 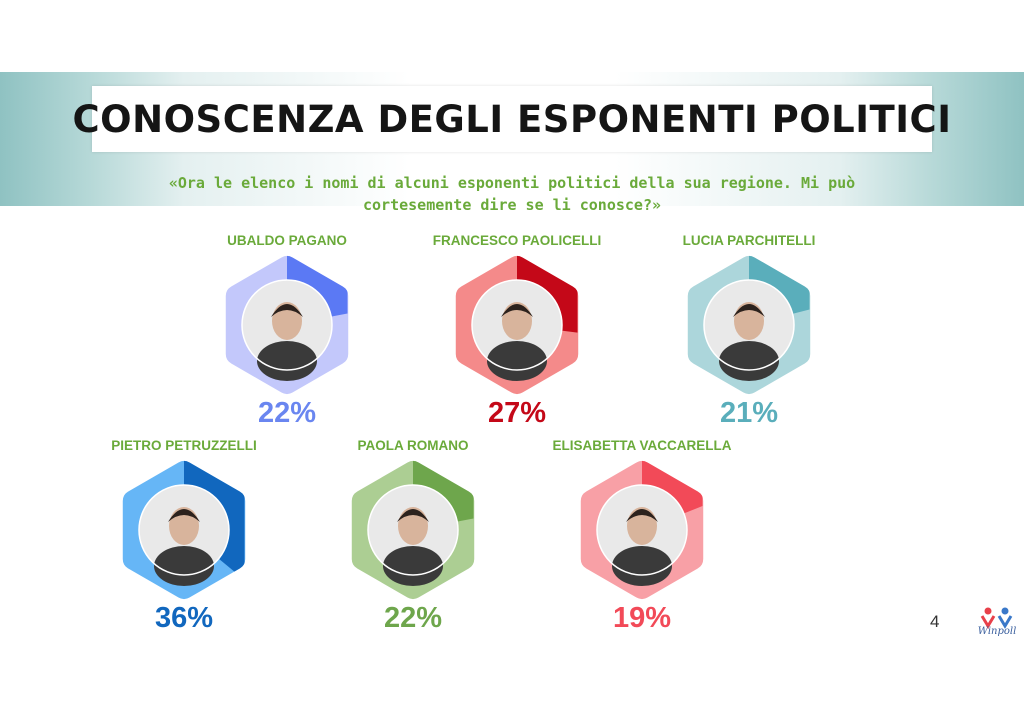 I want to click on page-number: 4, so click(x=935, y=621).